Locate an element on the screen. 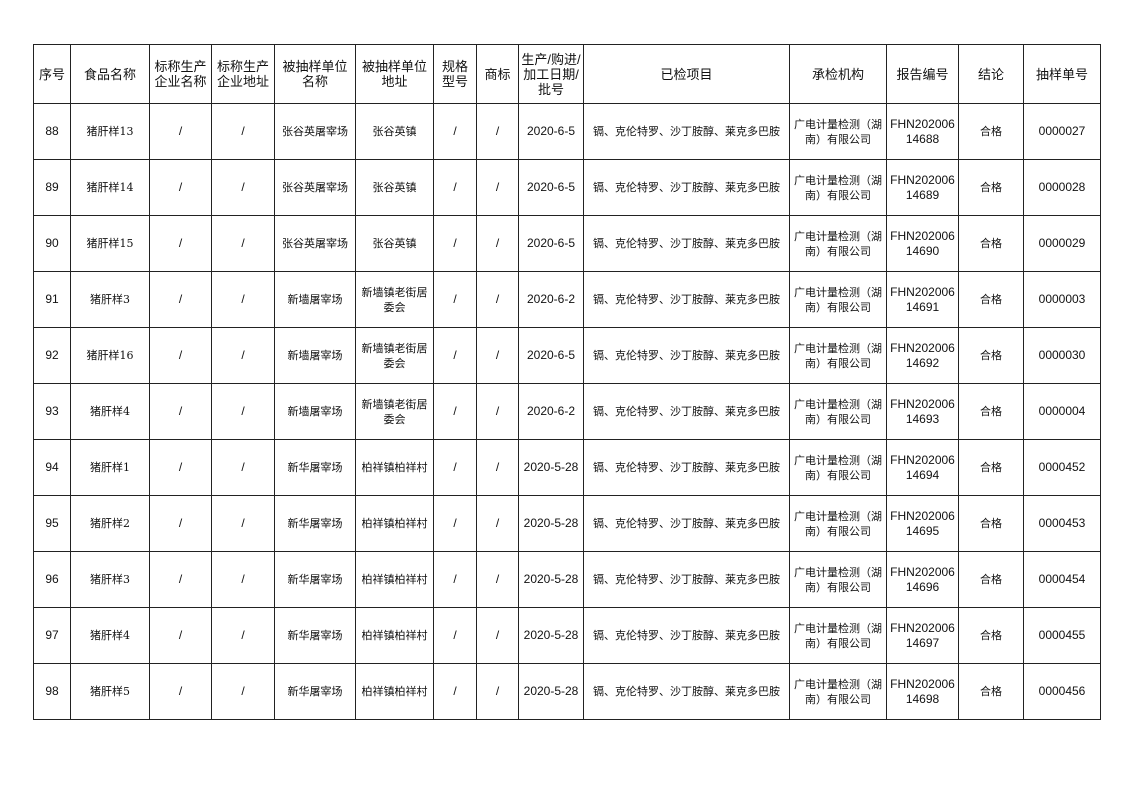  cell-sample-number: 0000004 is located at coordinates (1062, 411).